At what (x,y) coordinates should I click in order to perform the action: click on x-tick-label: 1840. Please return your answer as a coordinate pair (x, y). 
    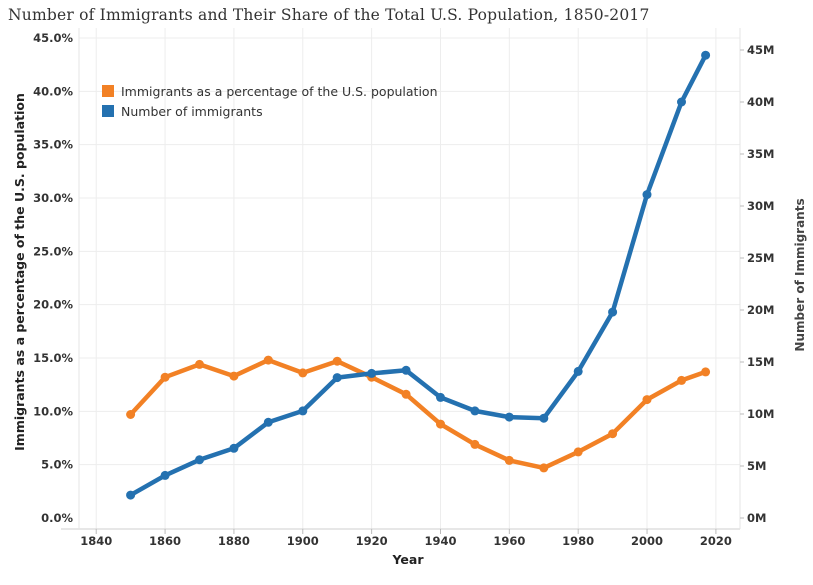
    Looking at the image, I should click on (96, 541).